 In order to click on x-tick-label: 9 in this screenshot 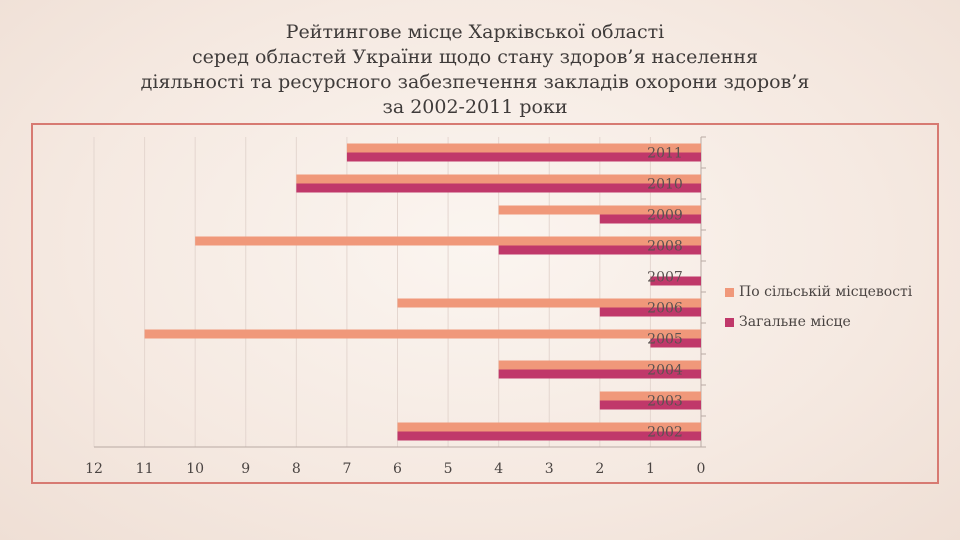, I will do `click(245, 469)`.